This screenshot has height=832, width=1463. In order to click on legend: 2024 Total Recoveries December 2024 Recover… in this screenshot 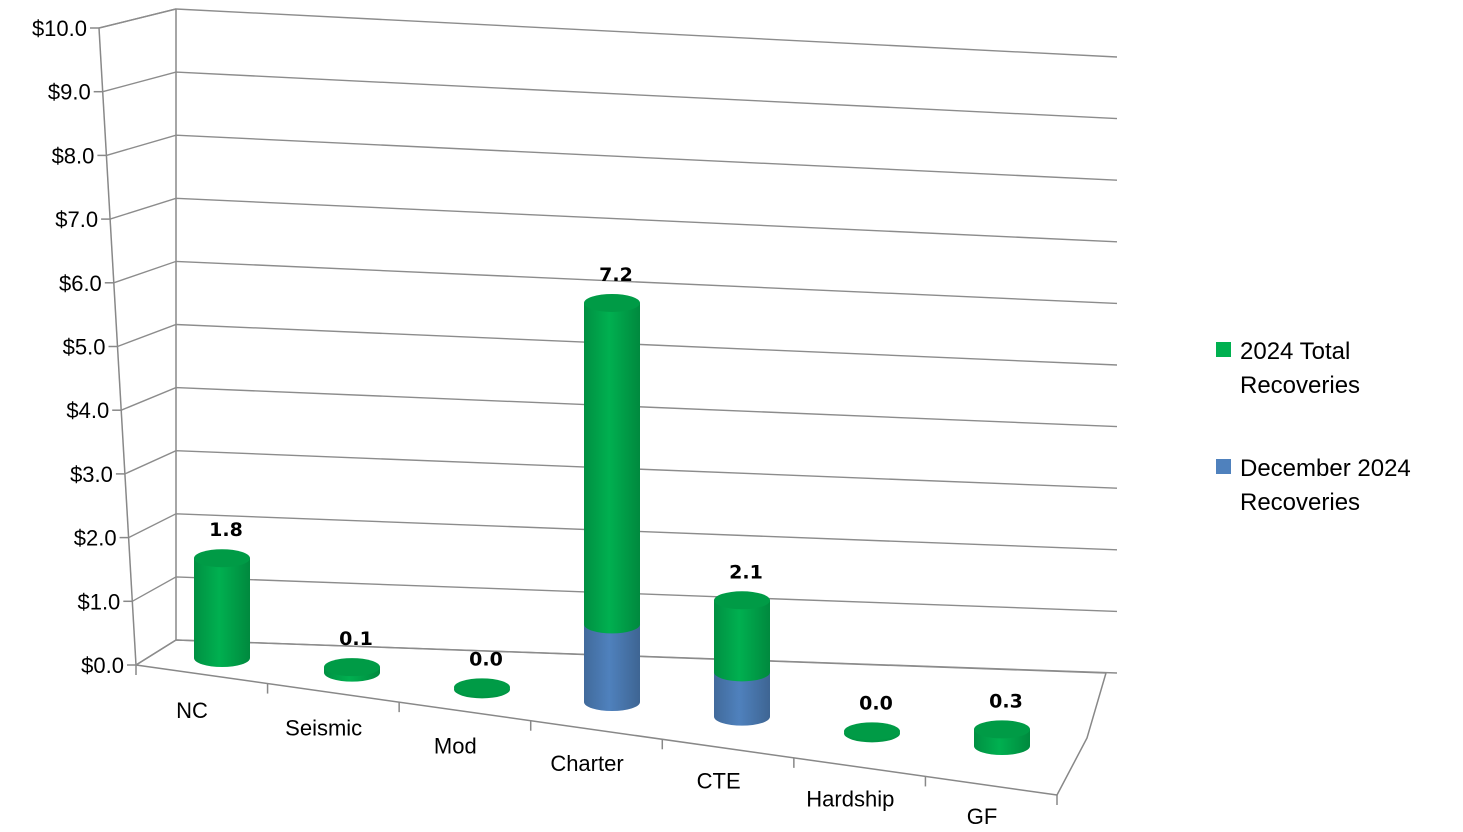, I will do `click(1313, 427)`.